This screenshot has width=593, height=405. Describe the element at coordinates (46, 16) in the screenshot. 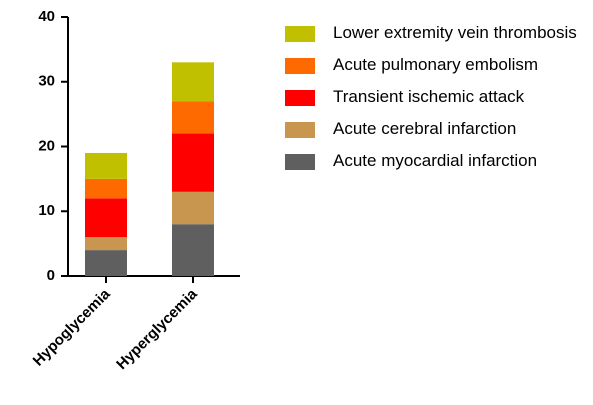

I see `y-tick-label: 40` at that location.